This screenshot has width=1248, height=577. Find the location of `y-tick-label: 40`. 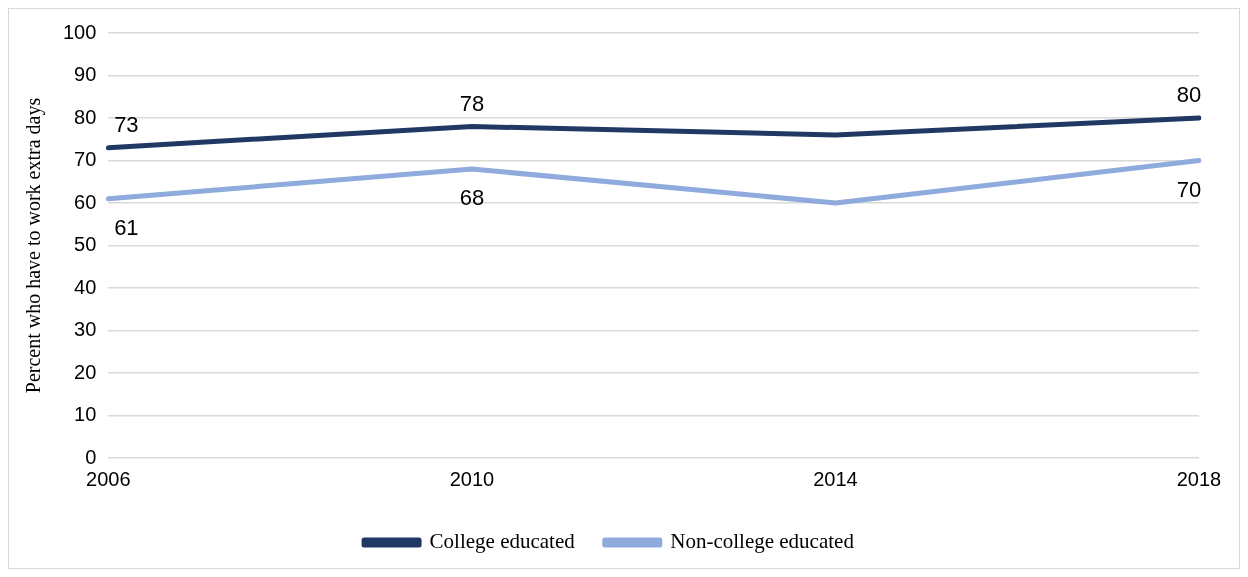

y-tick-label: 40 is located at coordinates (85, 286).